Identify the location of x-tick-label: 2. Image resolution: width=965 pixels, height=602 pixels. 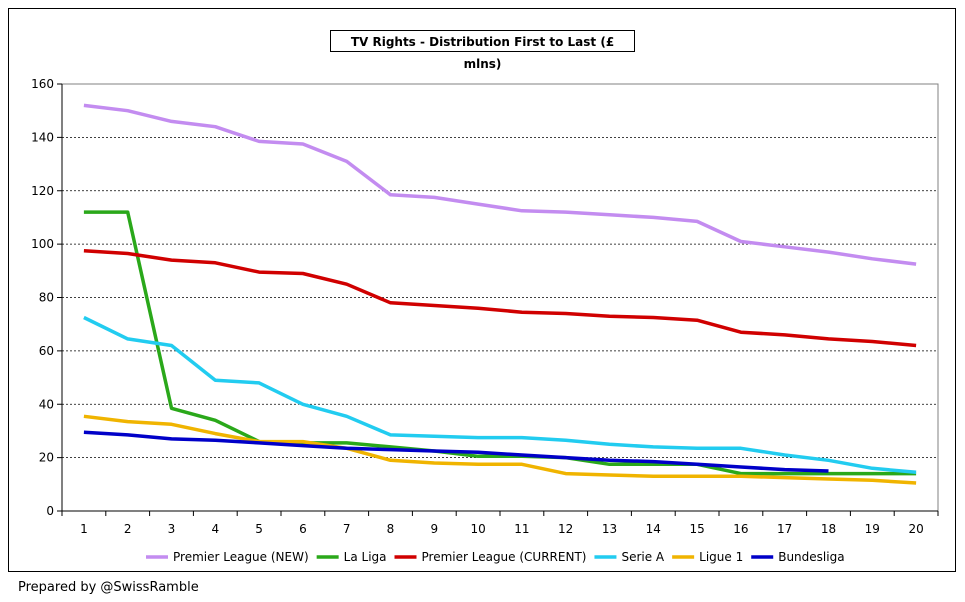
(128, 529).